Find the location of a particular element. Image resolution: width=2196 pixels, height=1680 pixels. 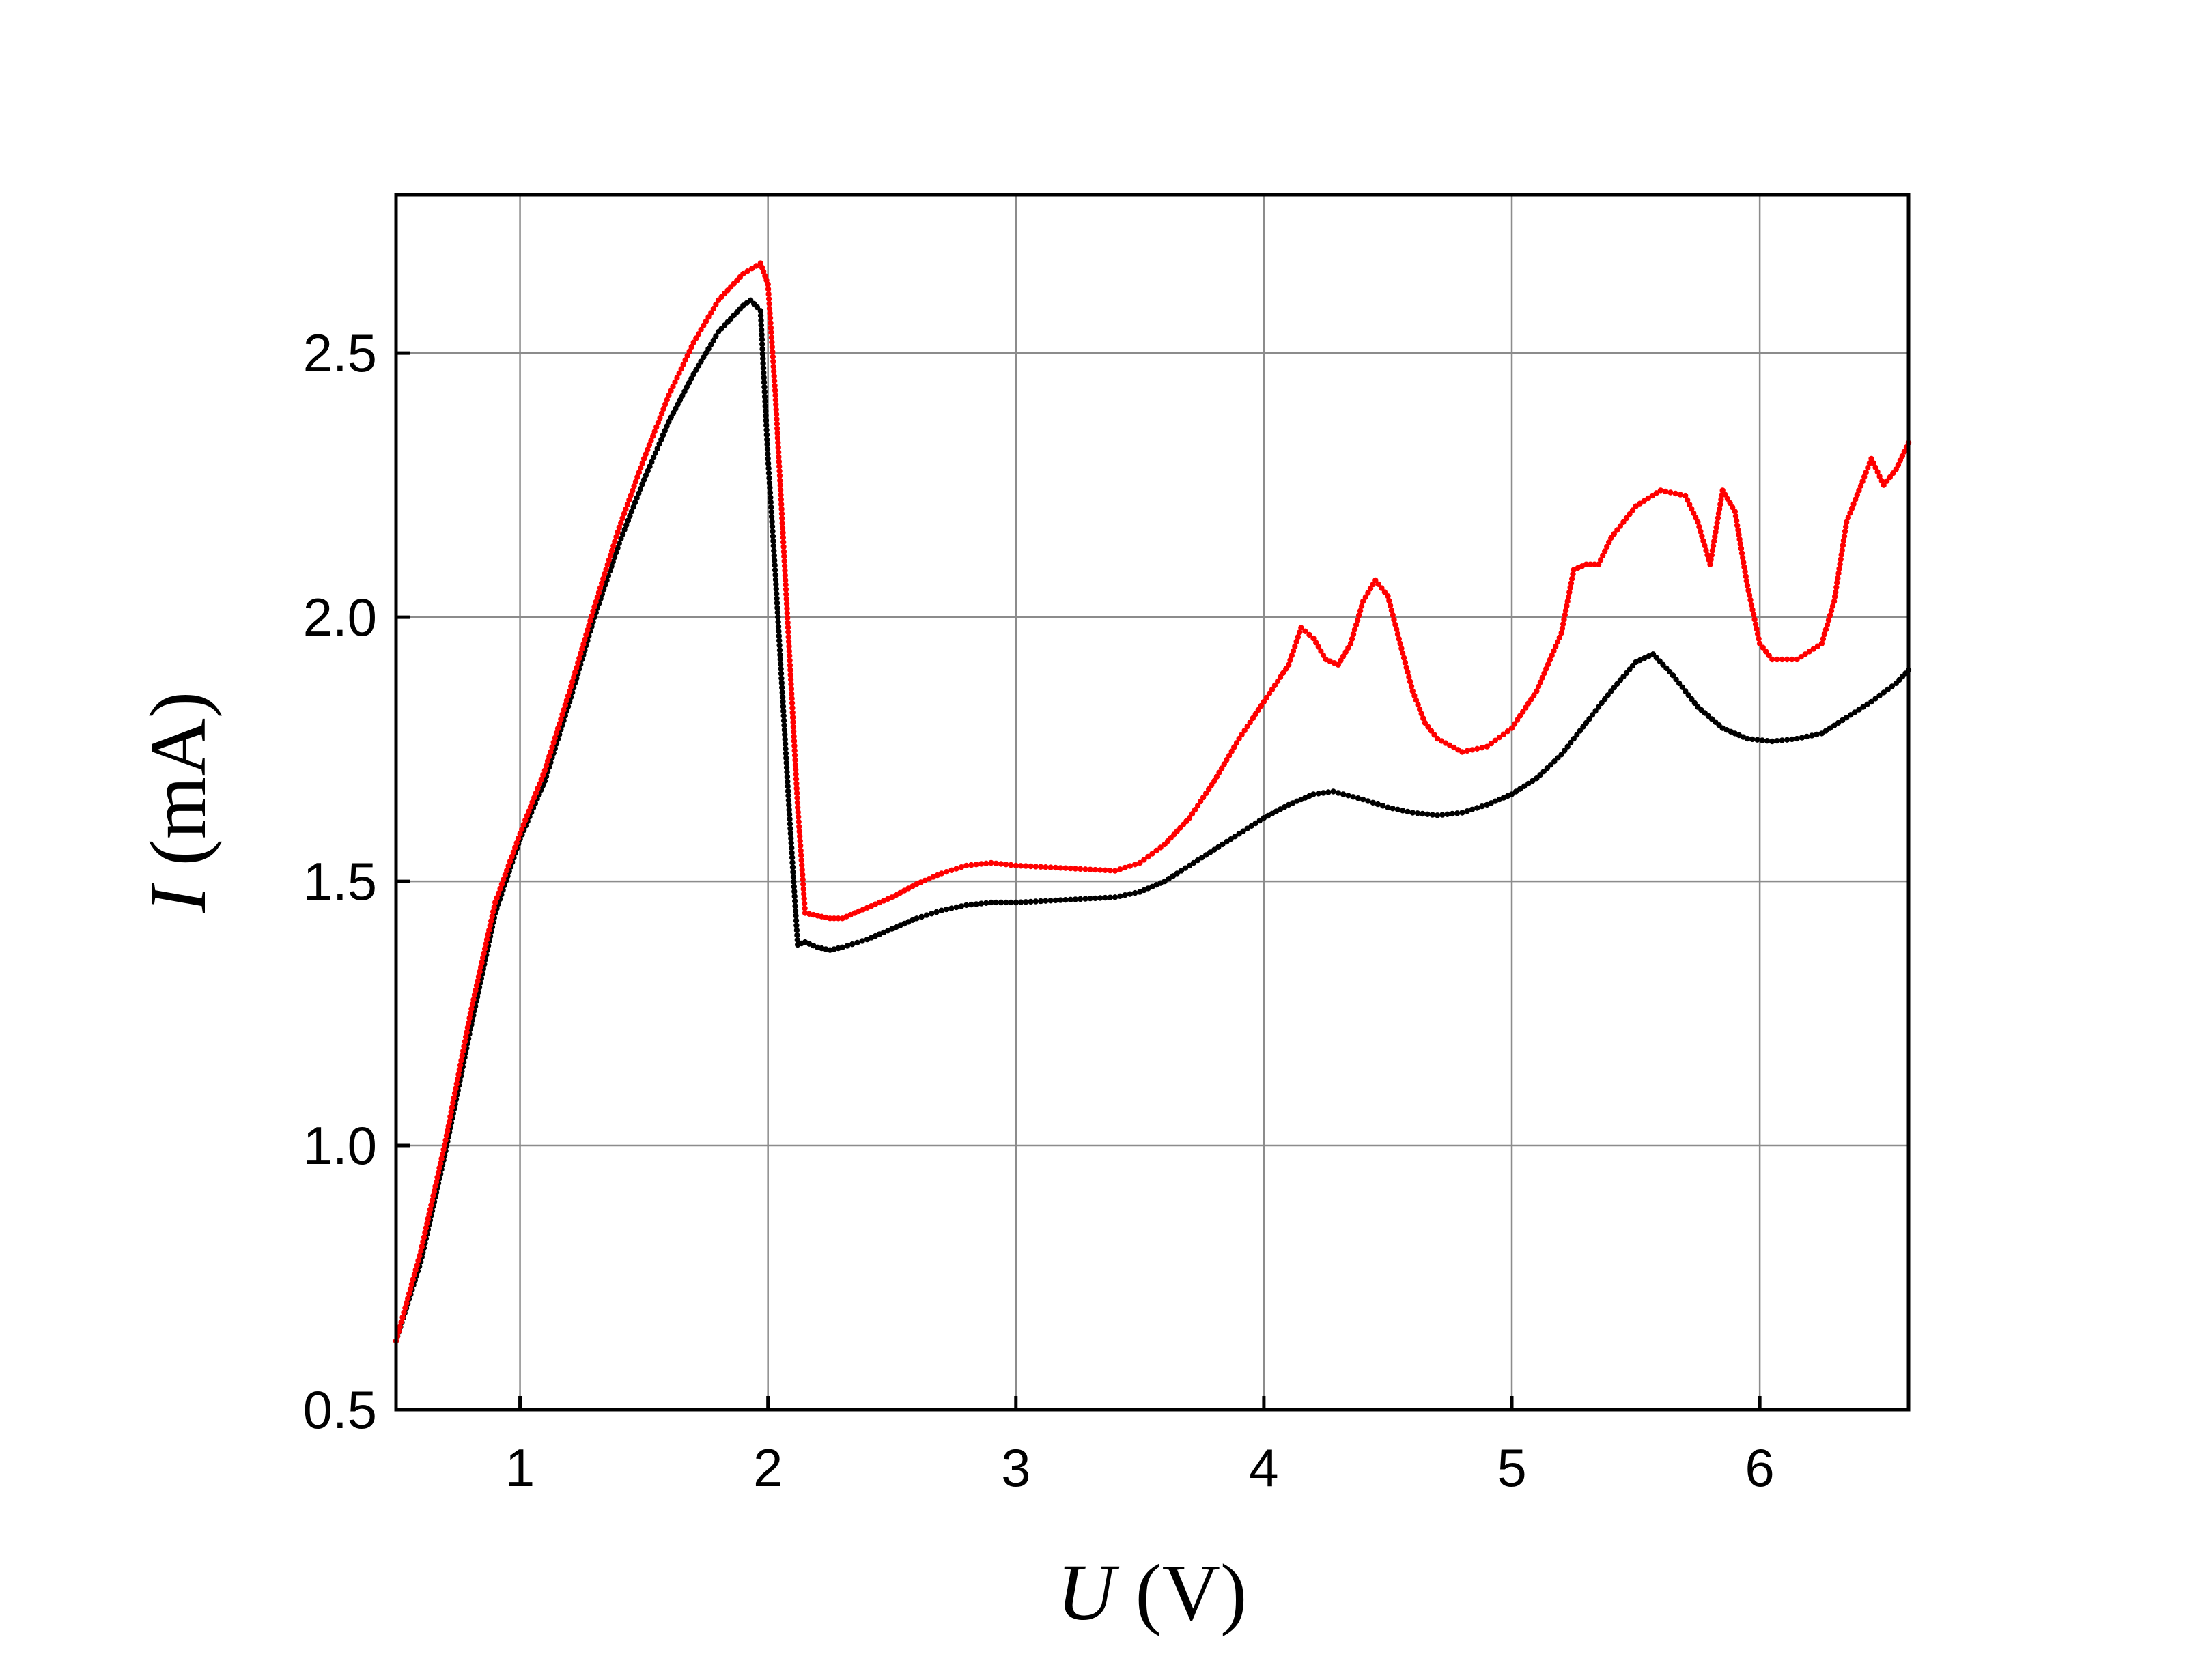

y-tick-label: 2.0 is located at coordinates (340, 617).